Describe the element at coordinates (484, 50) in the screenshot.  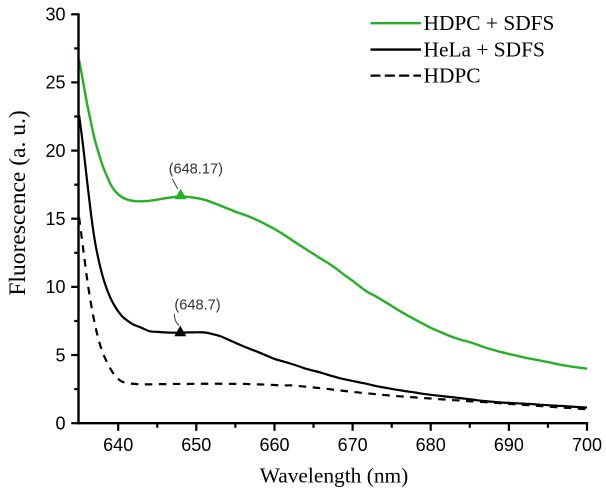
I see `svg-text: HeLa + SDFS` at that location.